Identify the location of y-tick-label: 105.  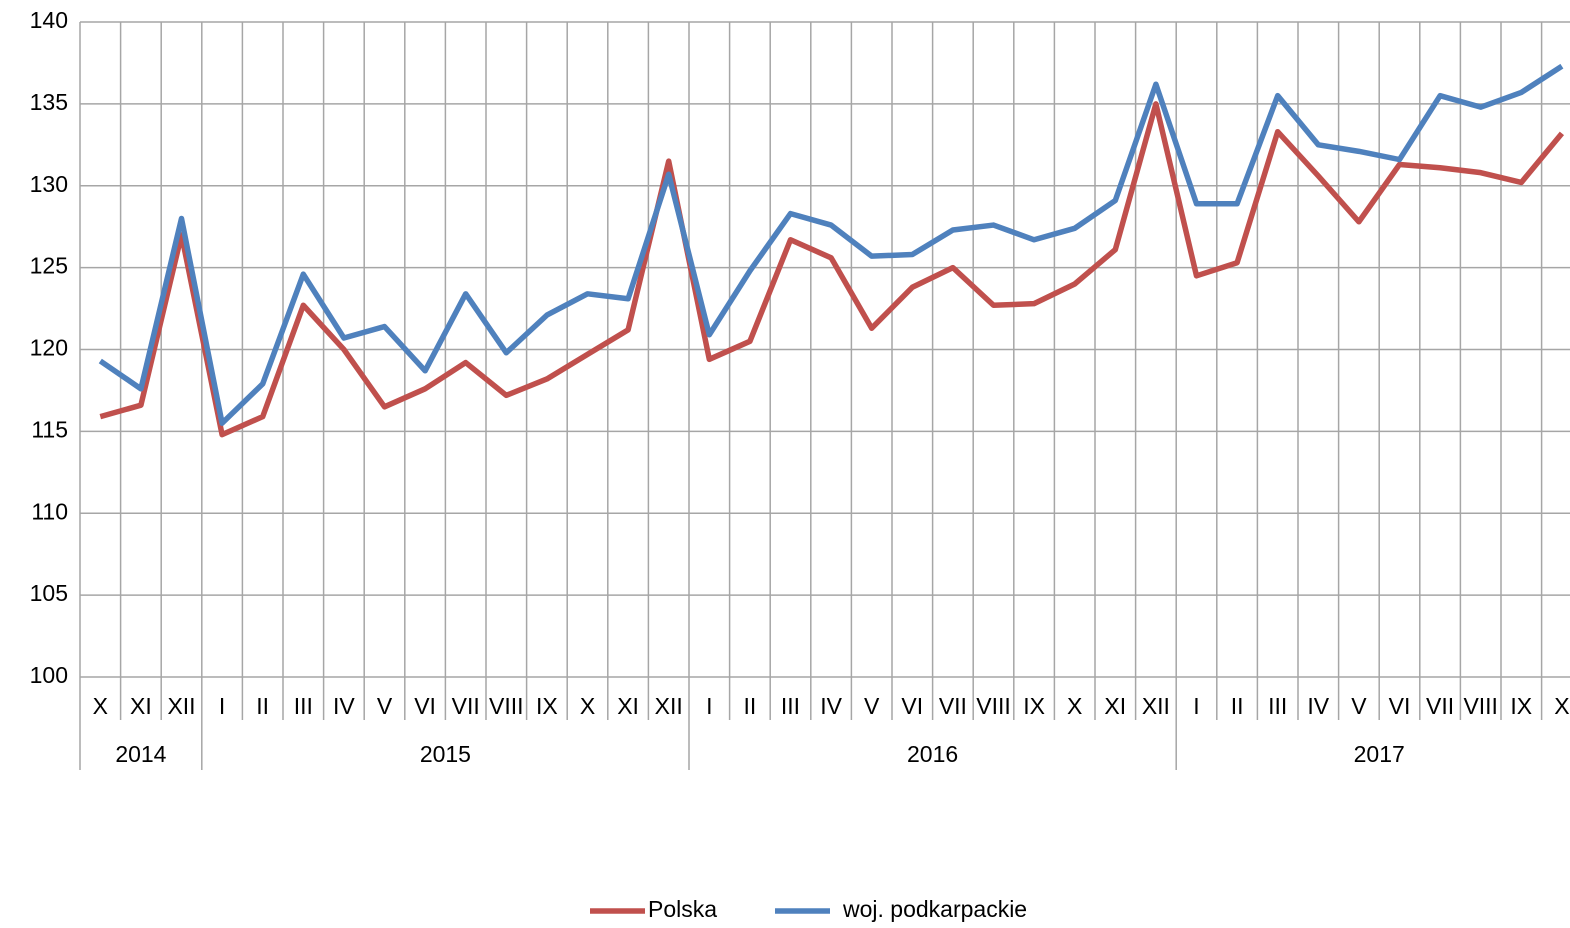
(49, 593).